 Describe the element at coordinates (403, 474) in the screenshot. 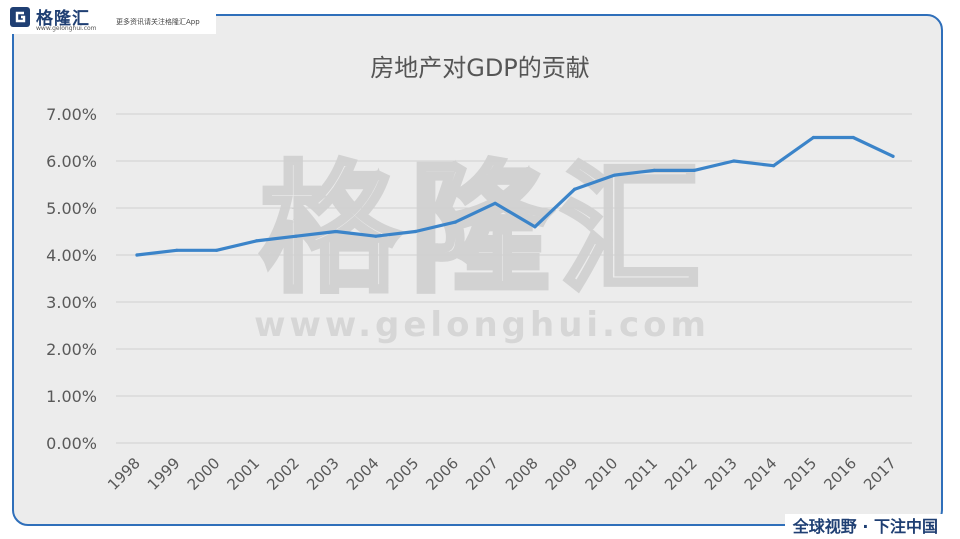

I see `x-tick-label: 2005` at that location.